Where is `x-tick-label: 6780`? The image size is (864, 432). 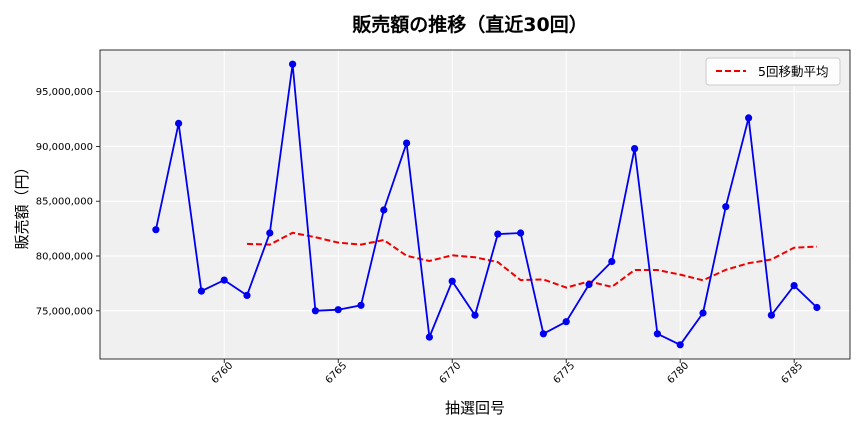
x-tick-label: 6780 is located at coordinates (679, 373).